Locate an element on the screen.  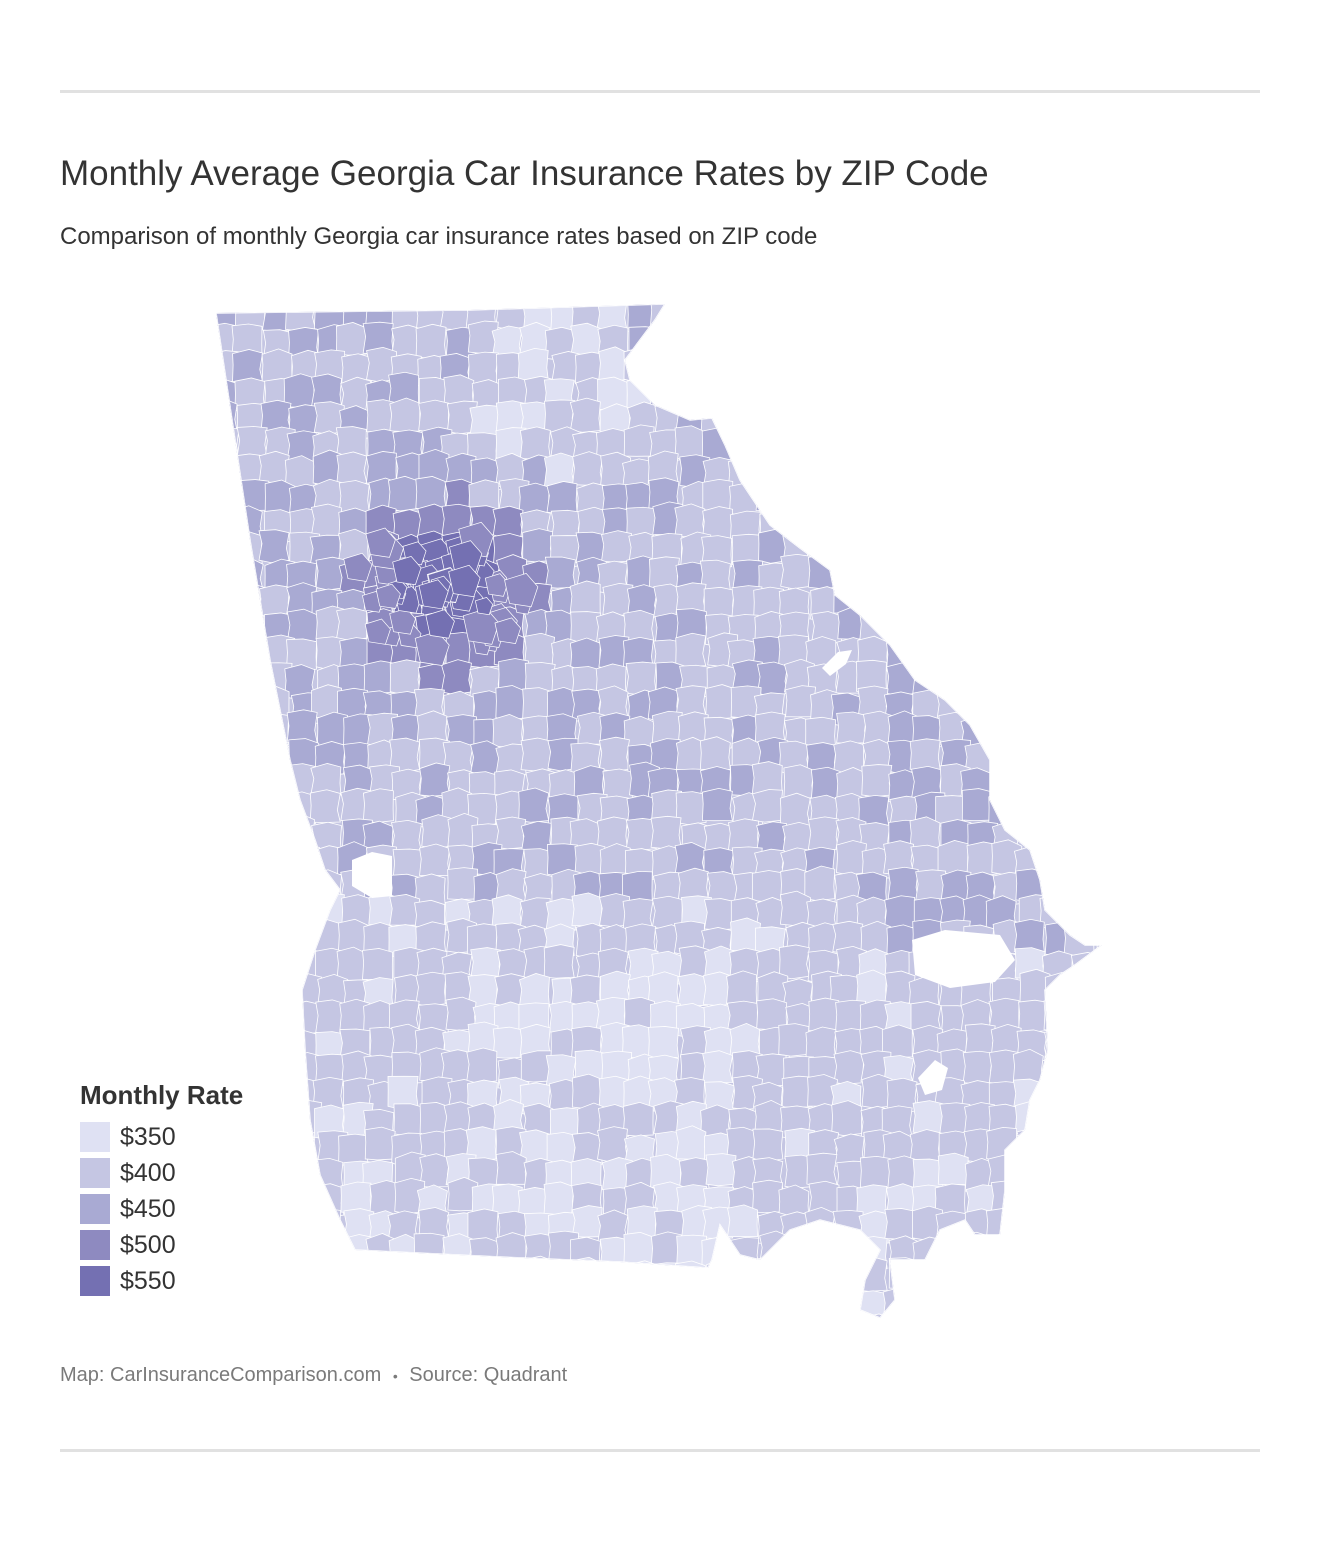
bottom-divider is located at coordinates (660, 1450).